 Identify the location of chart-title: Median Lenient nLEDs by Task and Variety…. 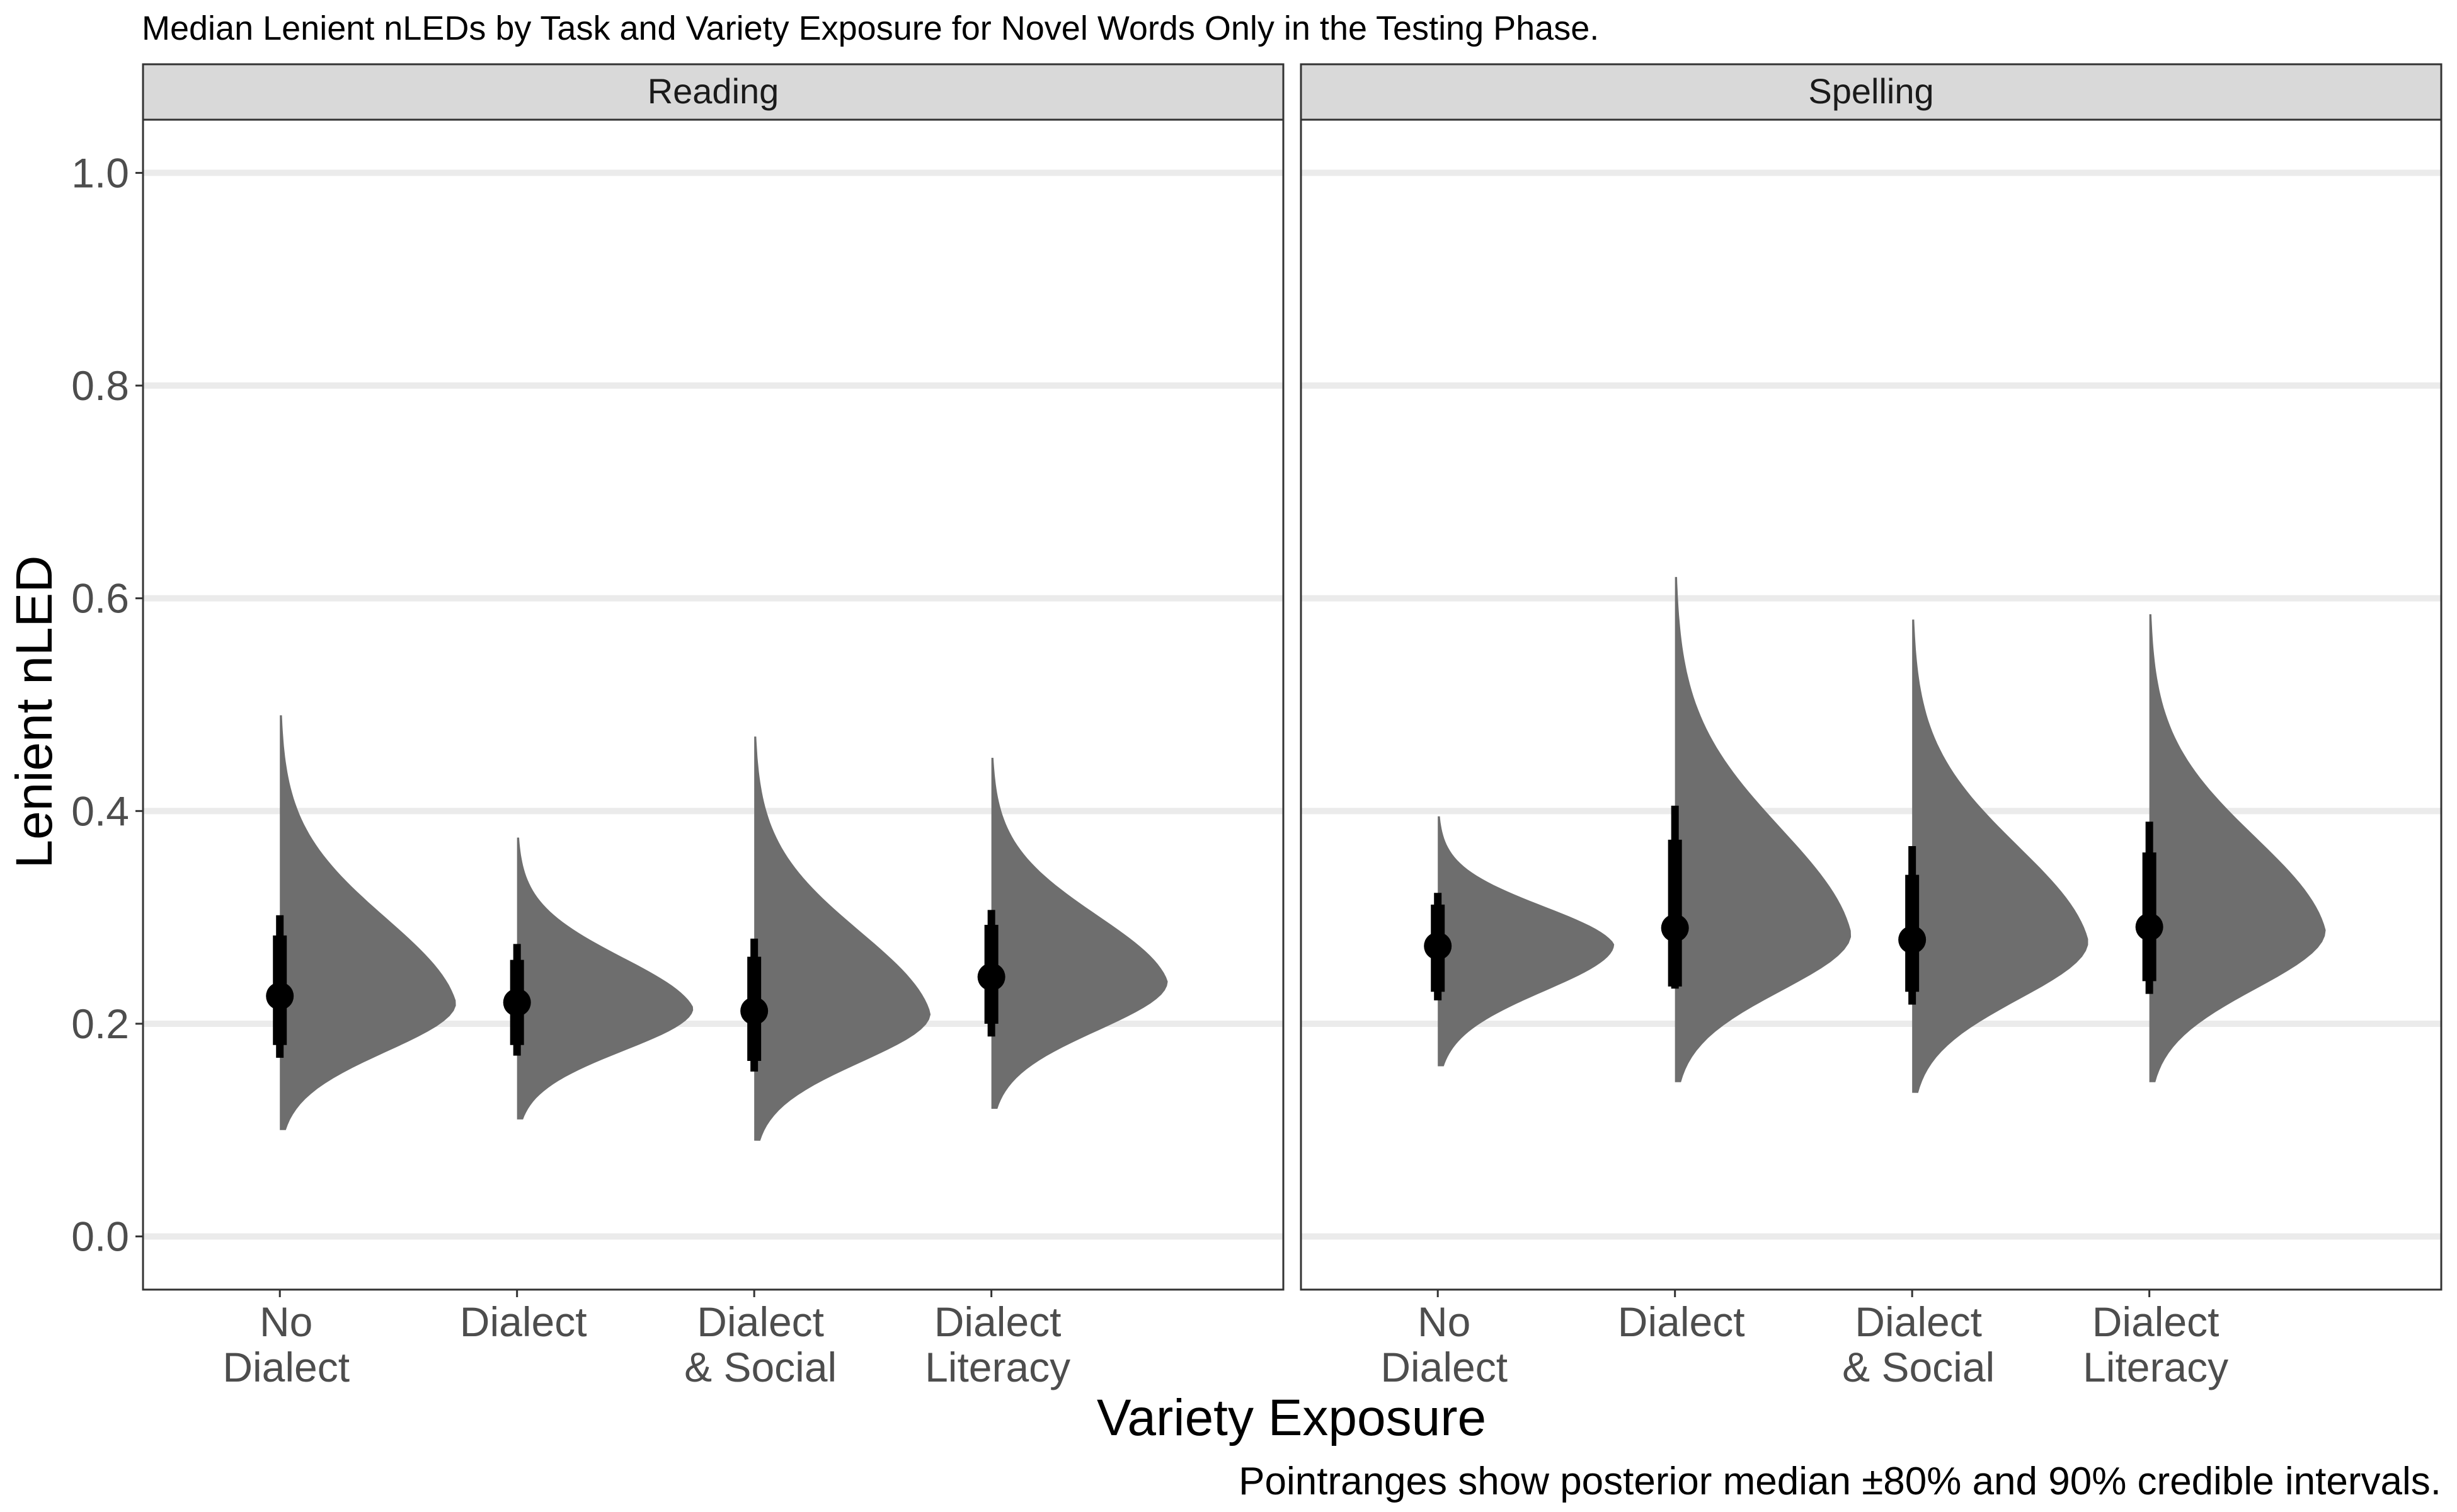
(870, 28).